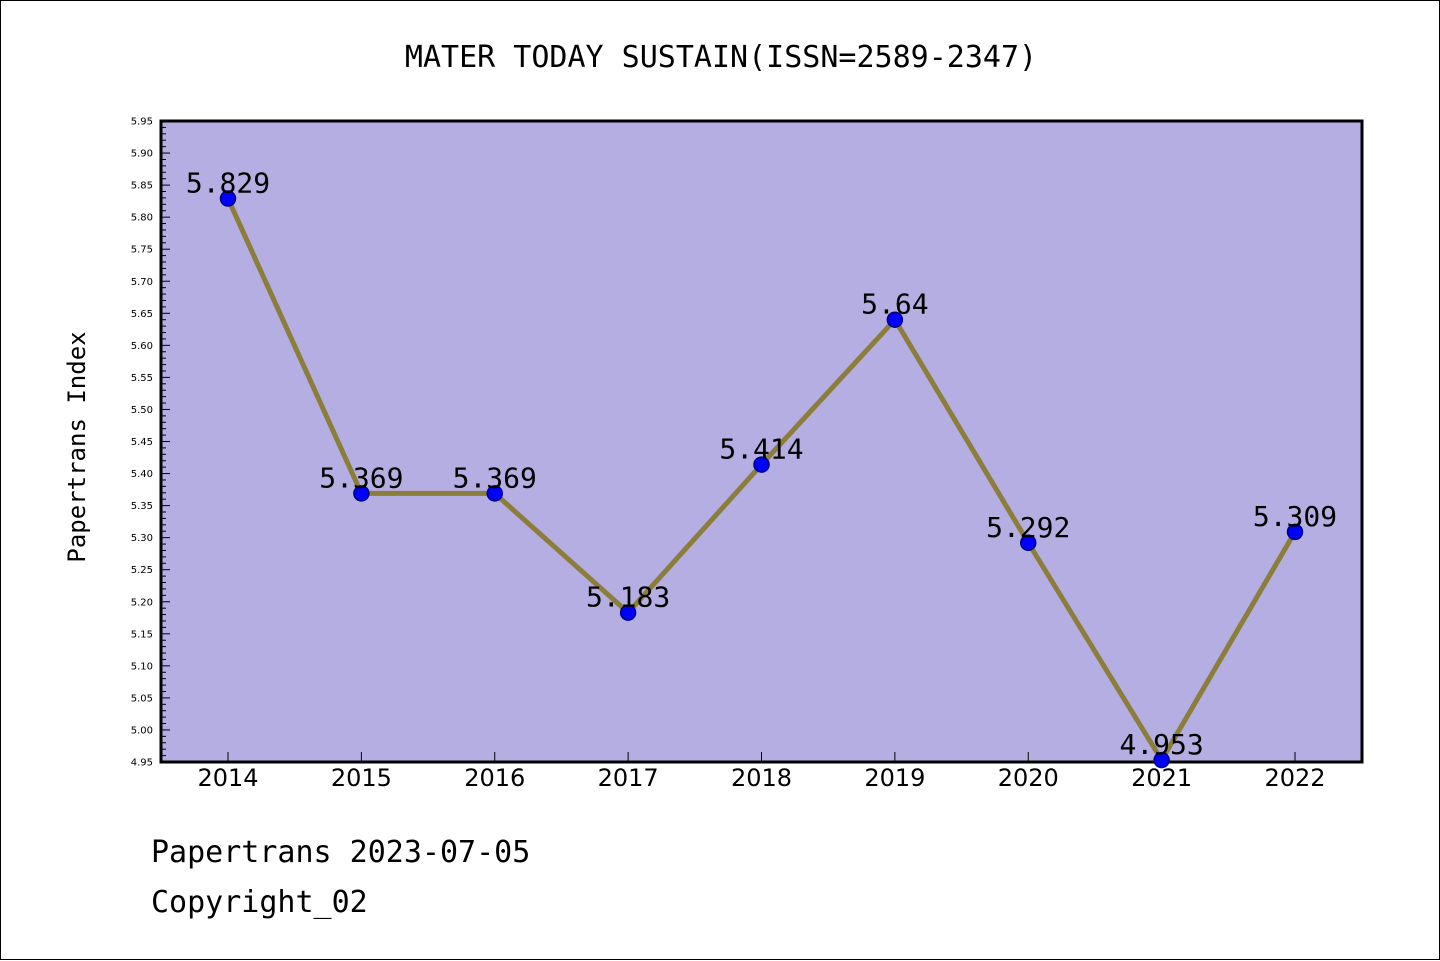  I want to click on data-label: 5.292, so click(1028, 527).